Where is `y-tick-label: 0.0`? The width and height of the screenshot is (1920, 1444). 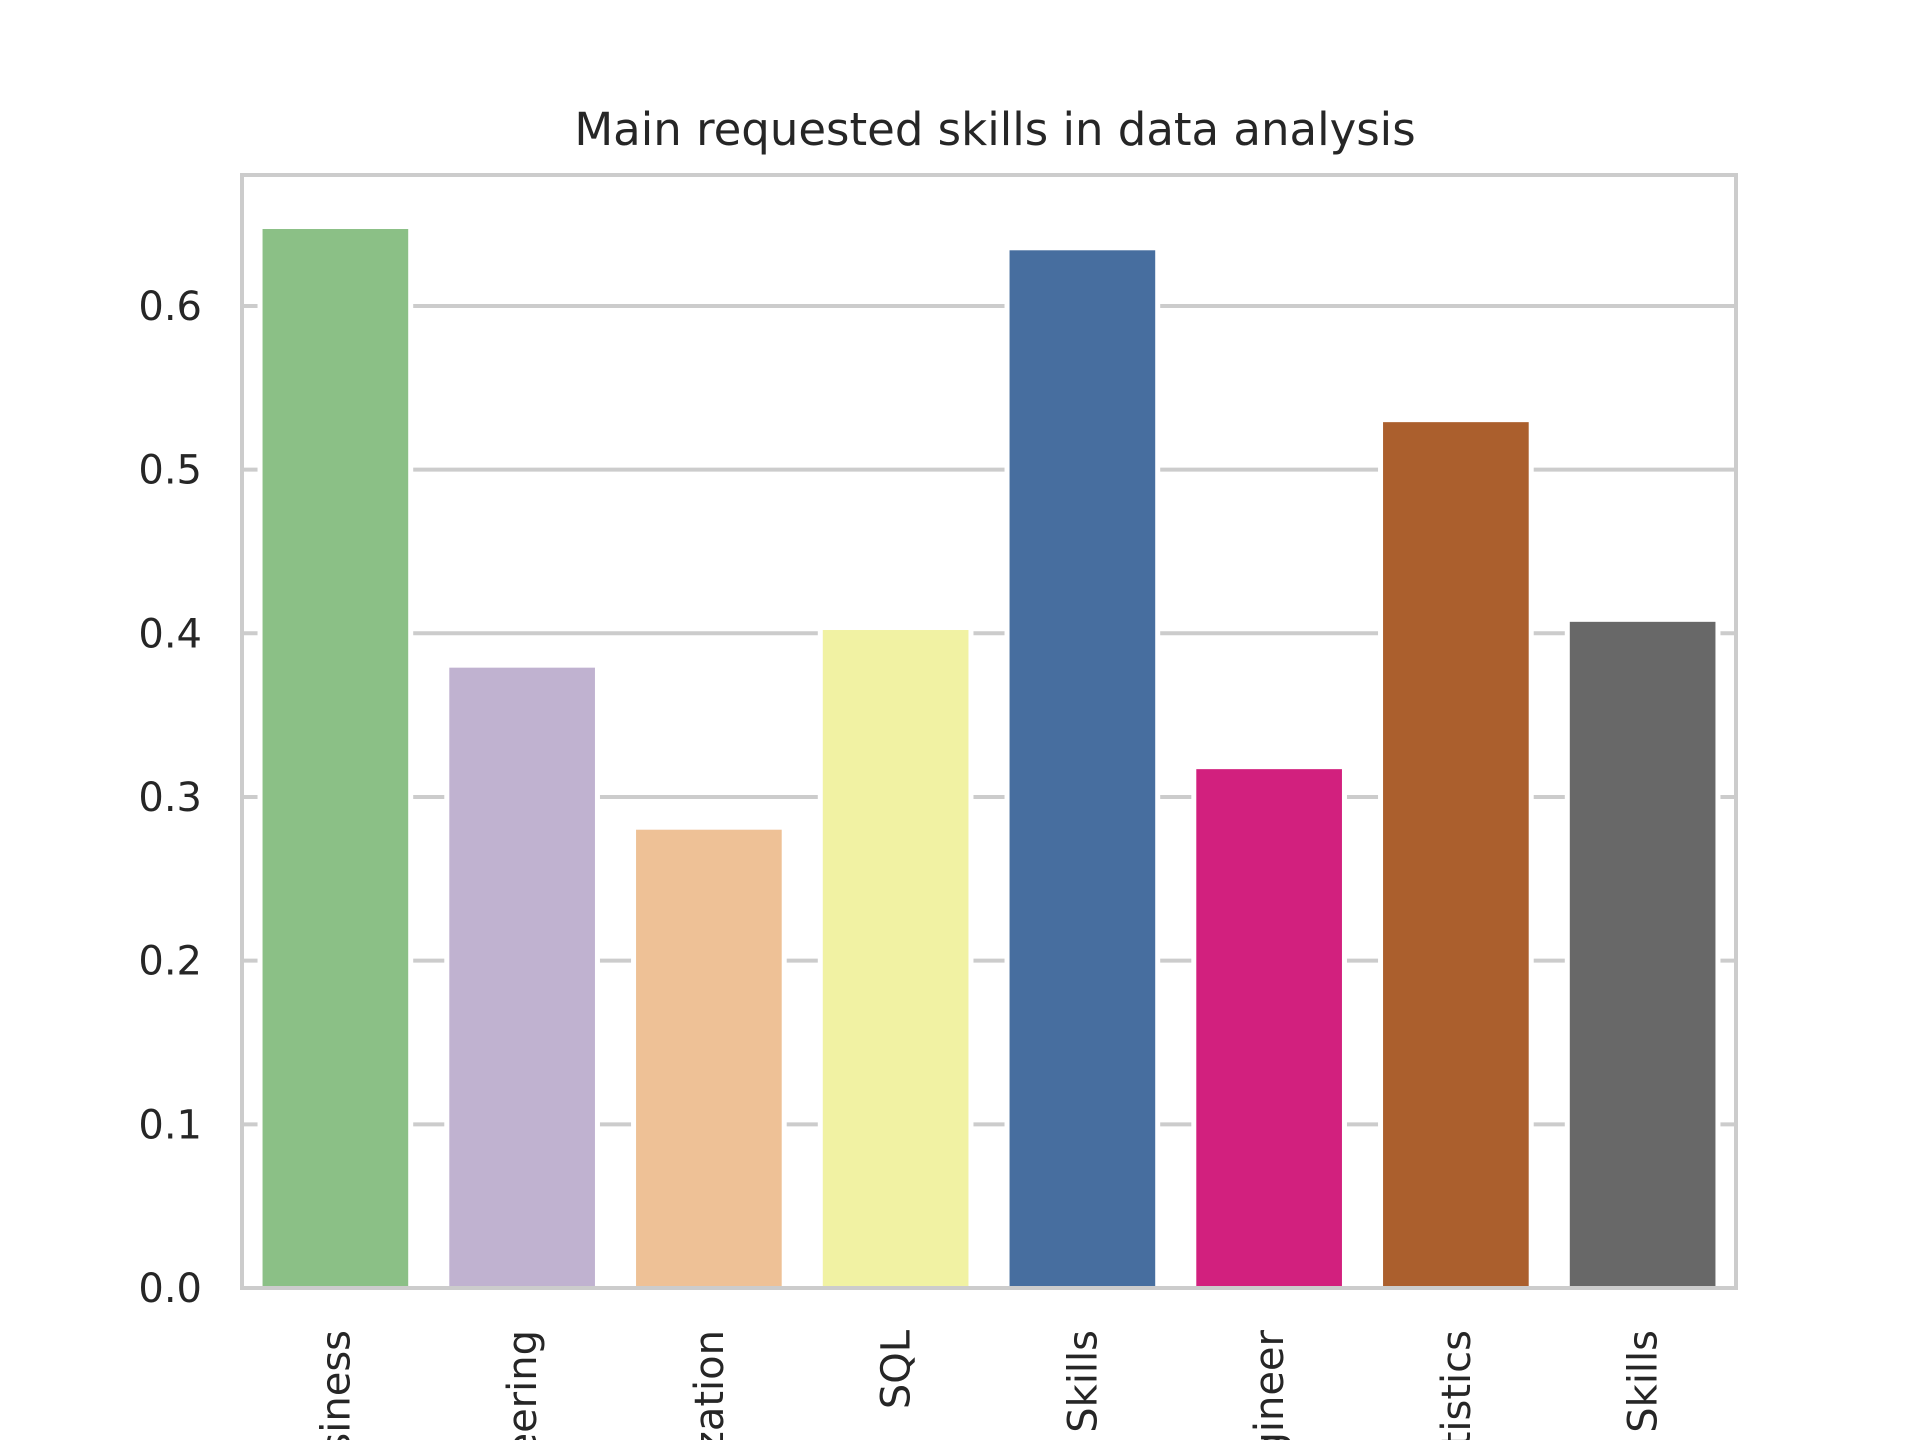
y-tick-label: 0.0 is located at coordinates (170, 1289).